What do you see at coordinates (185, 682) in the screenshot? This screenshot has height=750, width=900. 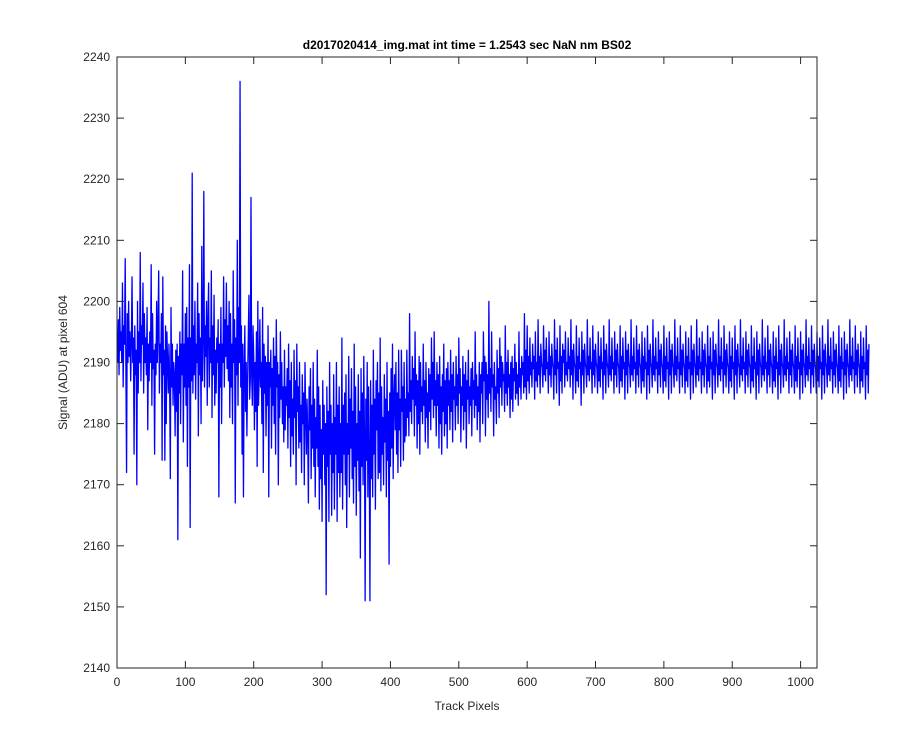 I see `x-tick-label: 100` at bounding box center [185, 682].